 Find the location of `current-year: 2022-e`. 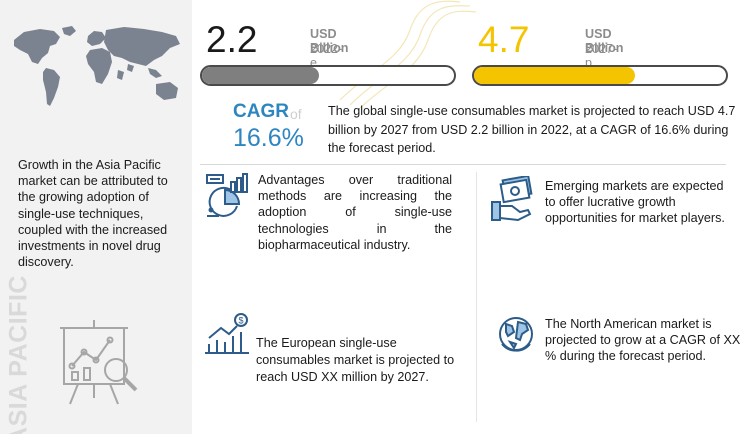

current-year: 2022-e is located at coordinates (326, 56).